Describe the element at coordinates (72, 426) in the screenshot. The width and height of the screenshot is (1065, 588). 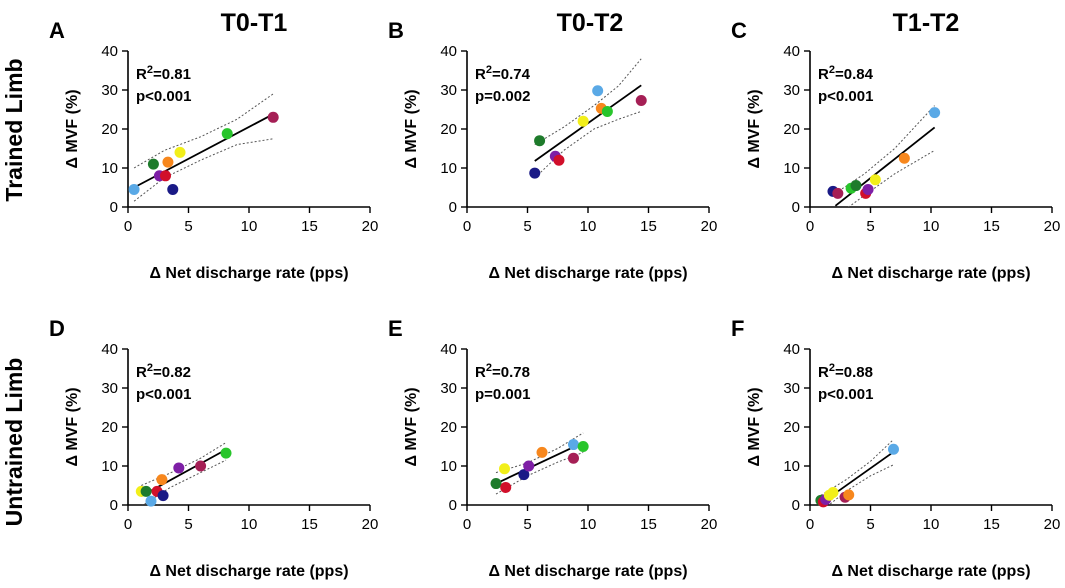
I see `y-axis-label-d: Δ MVF (%)` at that location.